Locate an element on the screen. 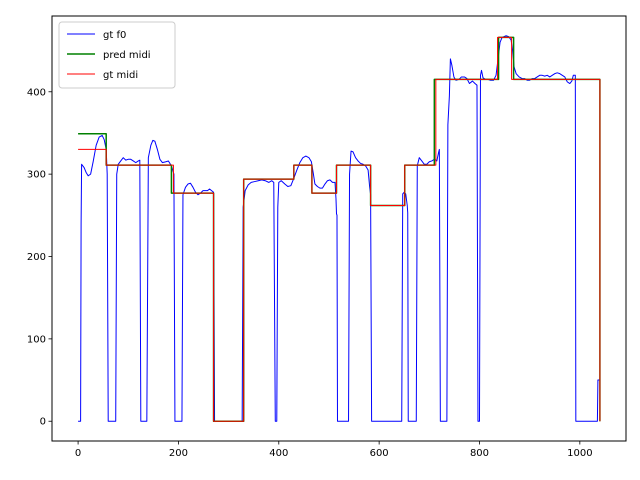  legend-label: pred midi is located at coordinates (127, 55).